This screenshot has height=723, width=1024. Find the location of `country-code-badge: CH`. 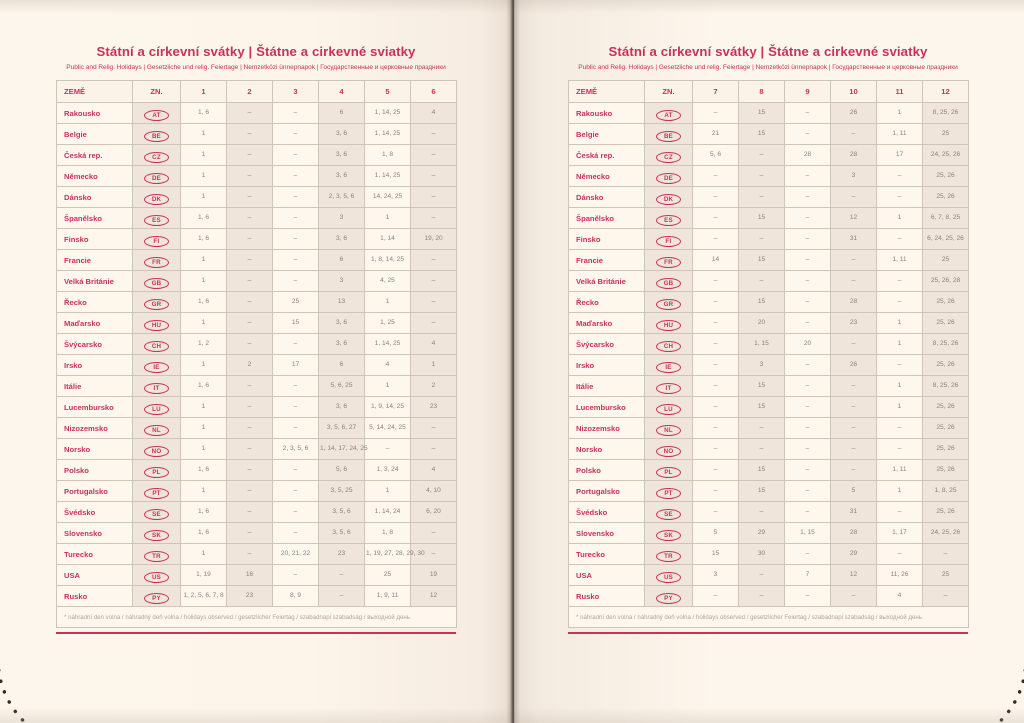

country-code-badge: CH is located at coordinates (668, 346).